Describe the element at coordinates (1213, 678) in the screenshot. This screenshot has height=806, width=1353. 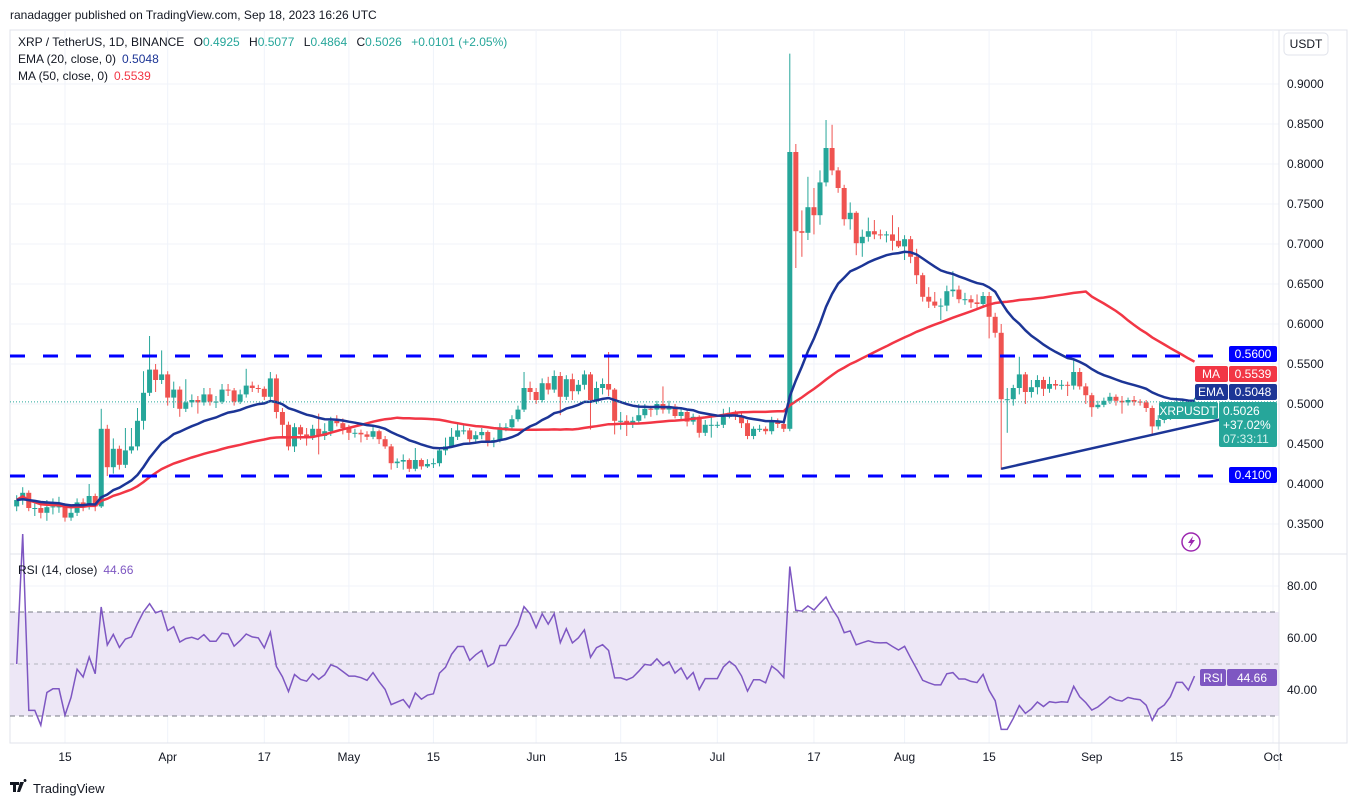
I see `rsi-tag-label: RSI` at that location.